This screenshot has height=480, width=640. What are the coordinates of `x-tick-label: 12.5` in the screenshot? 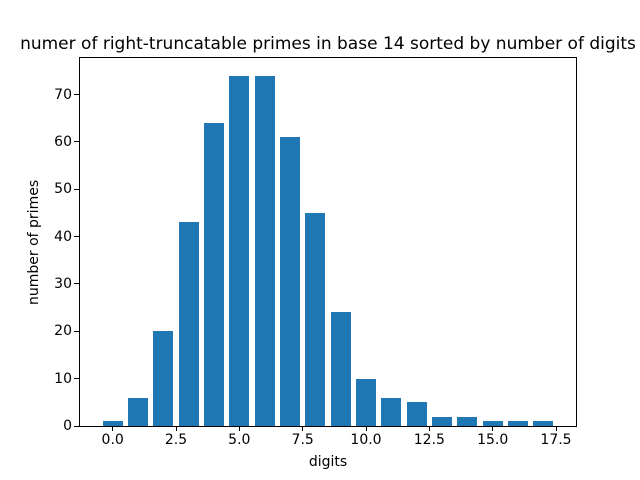 It's located at (429, 440).